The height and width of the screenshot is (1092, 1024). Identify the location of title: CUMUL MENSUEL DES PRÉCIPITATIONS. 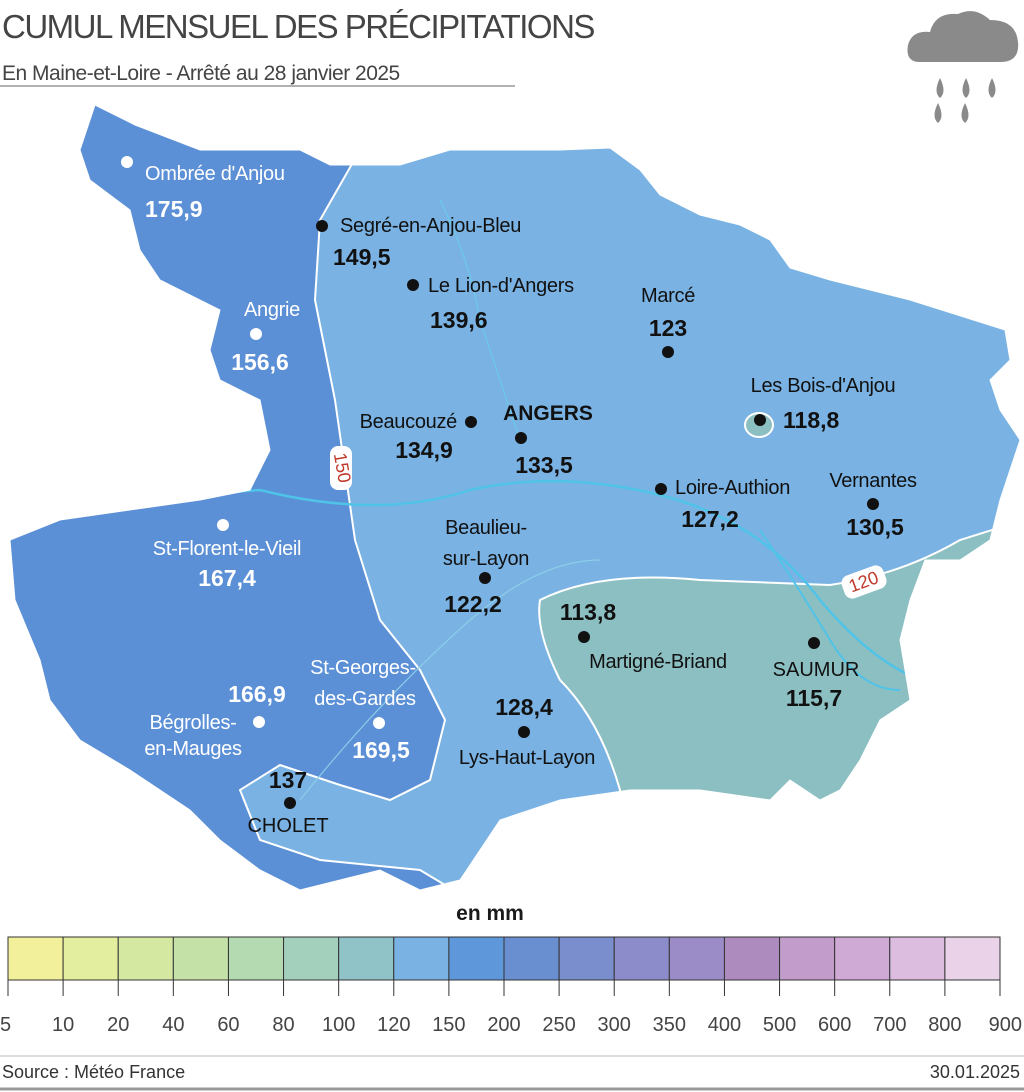
(298, 26).